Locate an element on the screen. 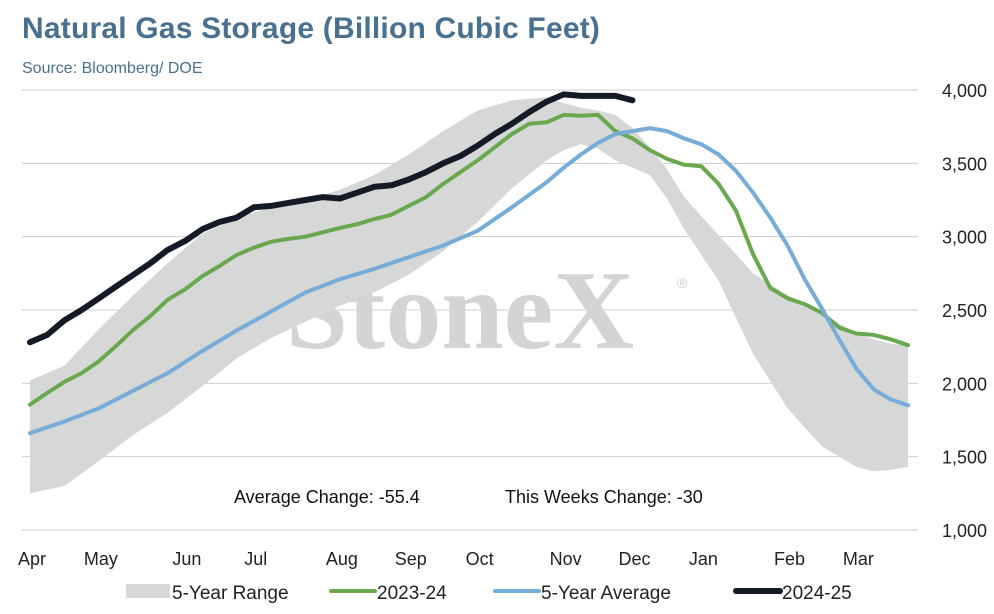 The width and height of the screenshot is (994, 614). x-axis-ticks: Apr May Jun Jul Aug Sep Oct Nov Dec Jan Feb Mar is located at coordinates (446, 559).